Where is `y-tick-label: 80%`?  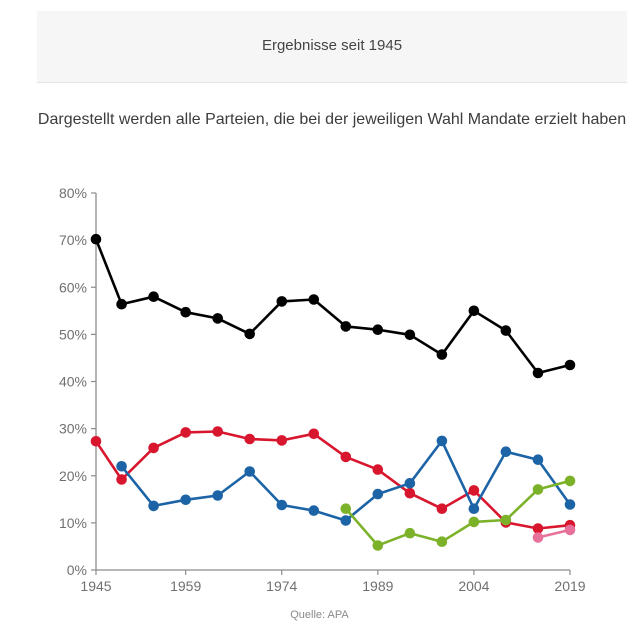
y-tick-label: 80% is located at coordinates (73, 193).